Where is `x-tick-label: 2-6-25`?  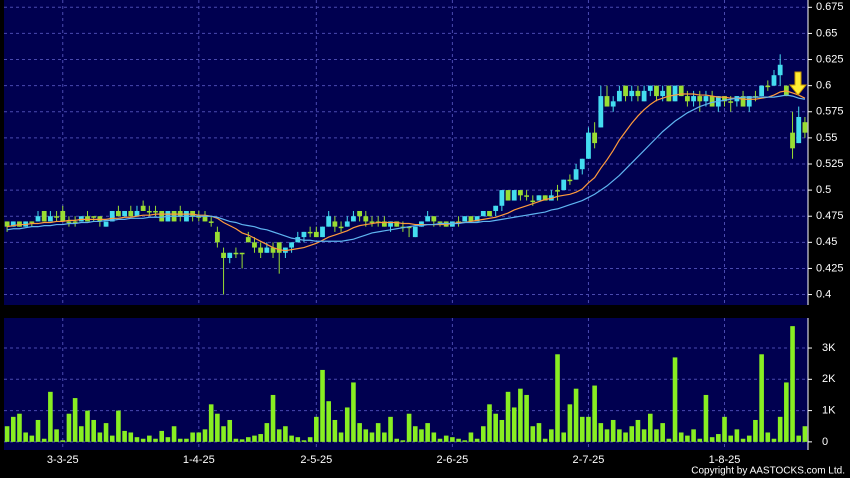
x-tick-label: 2-6-25 is located at coordinates (452, 460).